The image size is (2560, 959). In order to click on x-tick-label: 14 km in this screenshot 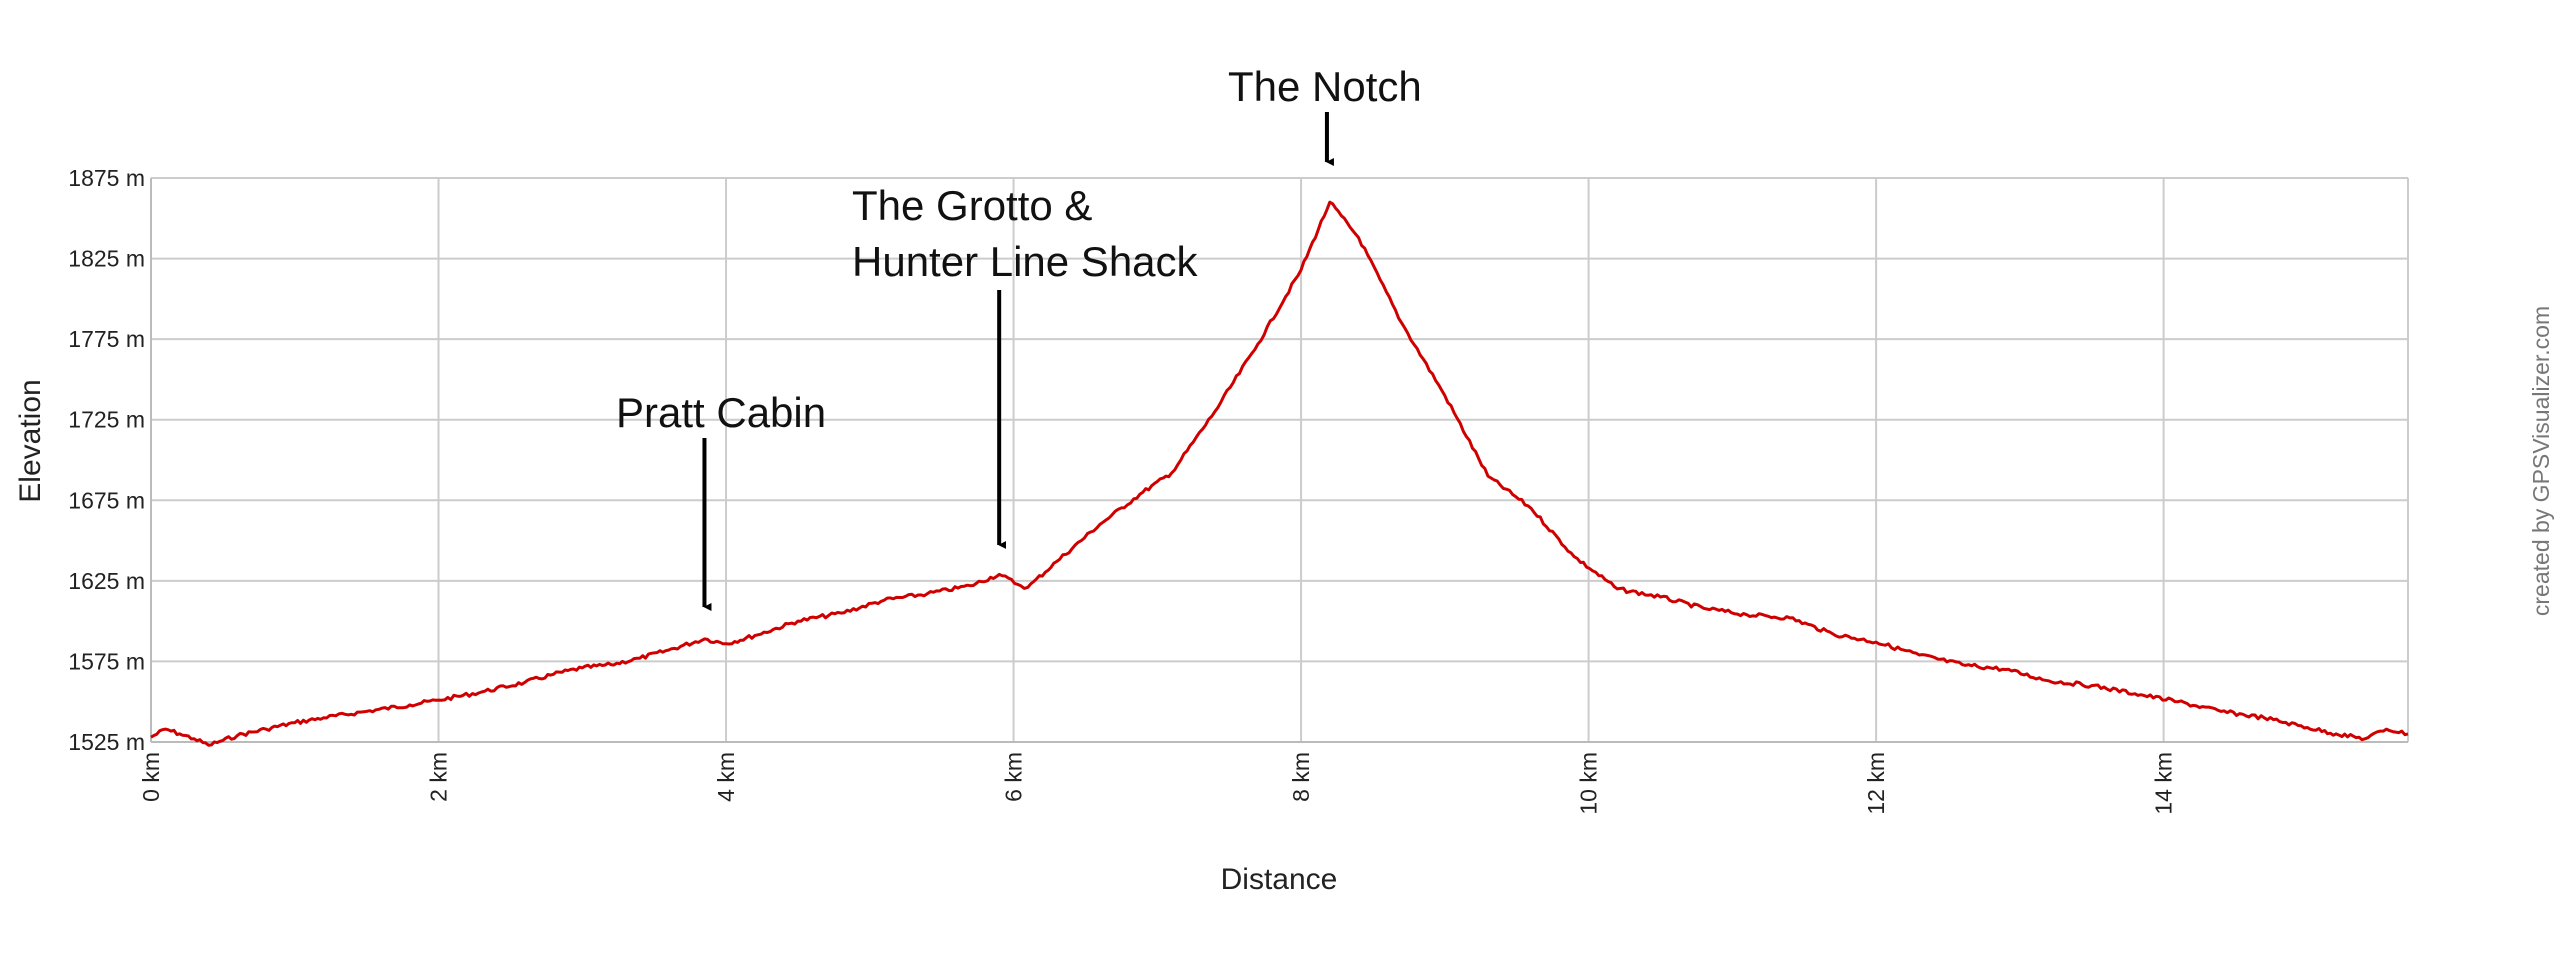, I will do `click(2164, 783)`.